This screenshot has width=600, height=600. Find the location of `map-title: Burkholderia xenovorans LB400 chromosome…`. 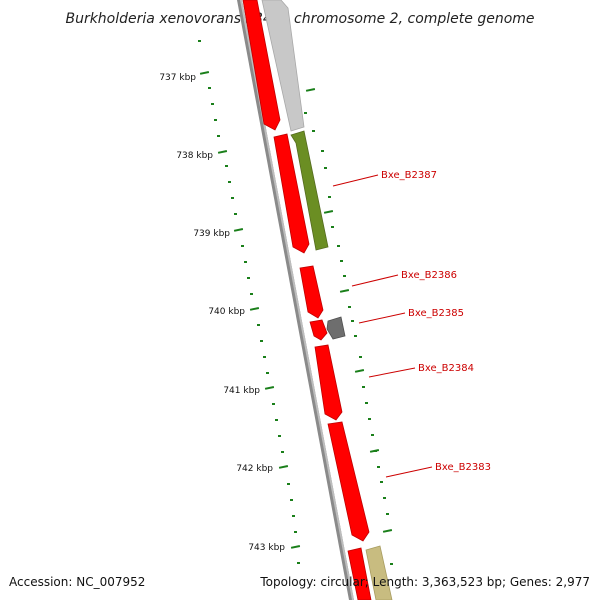

map-title: Burkholderia xenovorans LB400 chromosome… is located at coordinates (299, 19).